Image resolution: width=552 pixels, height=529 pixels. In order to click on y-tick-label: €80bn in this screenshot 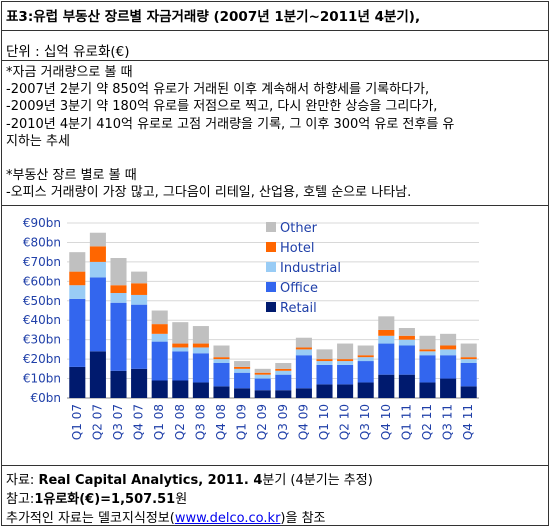, I will do `click(42, 242)`.